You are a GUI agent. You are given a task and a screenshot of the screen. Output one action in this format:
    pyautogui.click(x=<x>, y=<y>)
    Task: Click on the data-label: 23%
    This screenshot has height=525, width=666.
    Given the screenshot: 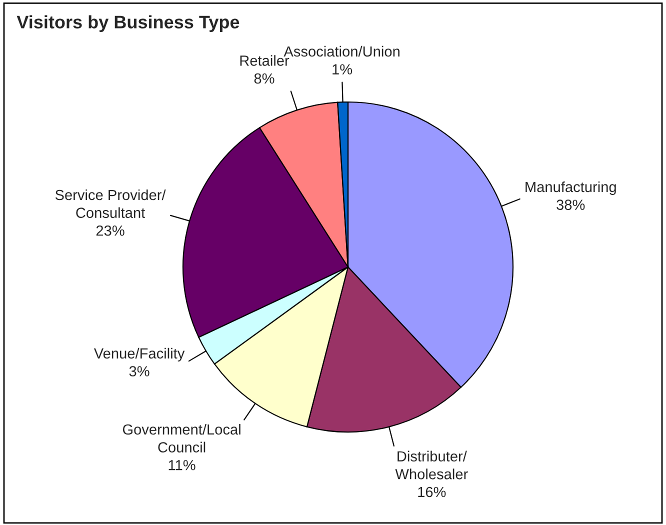 What is the action you would take?
    pyautogui.click(x=110, y=230)
    